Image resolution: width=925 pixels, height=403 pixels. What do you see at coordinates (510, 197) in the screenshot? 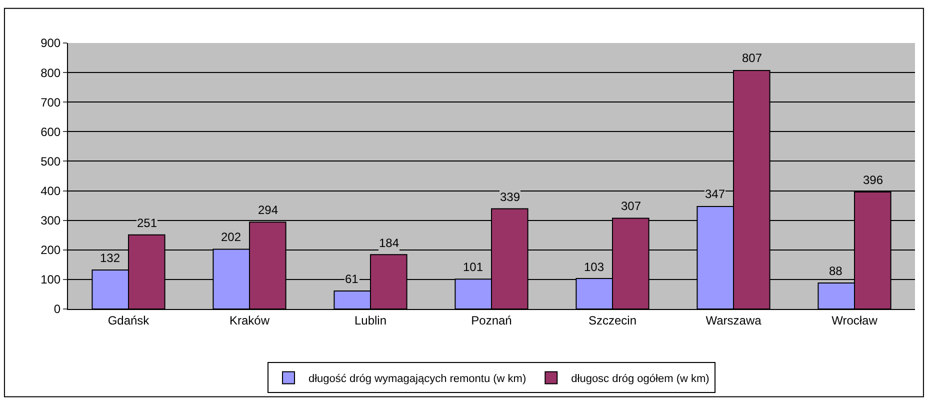
I see `data-label: 339` at bounding box center [510, 197].